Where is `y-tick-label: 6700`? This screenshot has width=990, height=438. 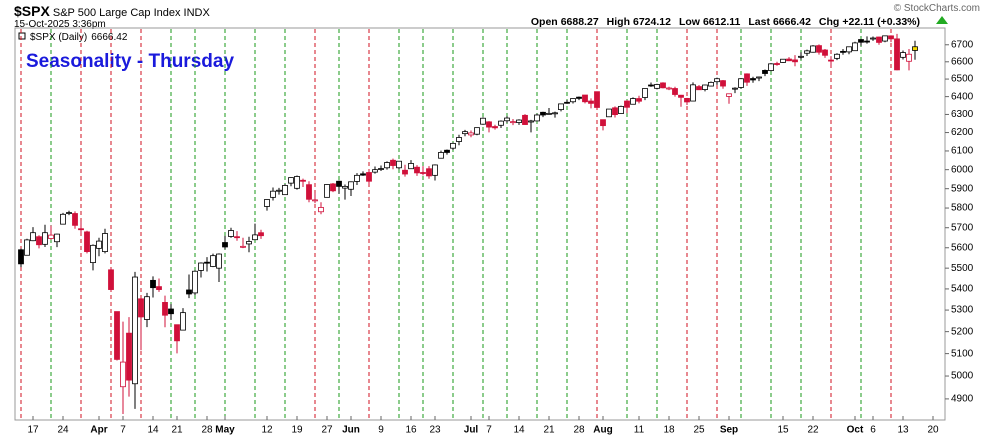
y-tick-label: 6700 is located at coordinates (962, 44).